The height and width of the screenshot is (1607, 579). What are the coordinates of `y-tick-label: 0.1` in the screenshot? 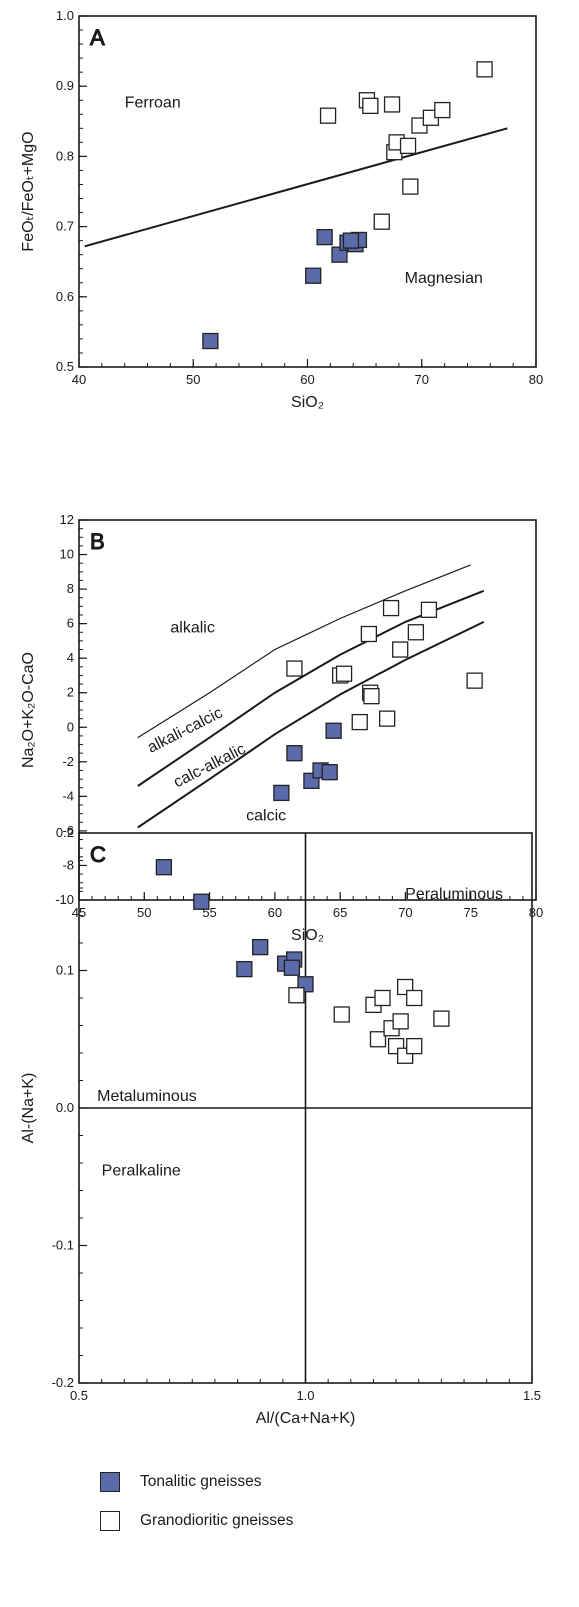 It's located at (65, 970).